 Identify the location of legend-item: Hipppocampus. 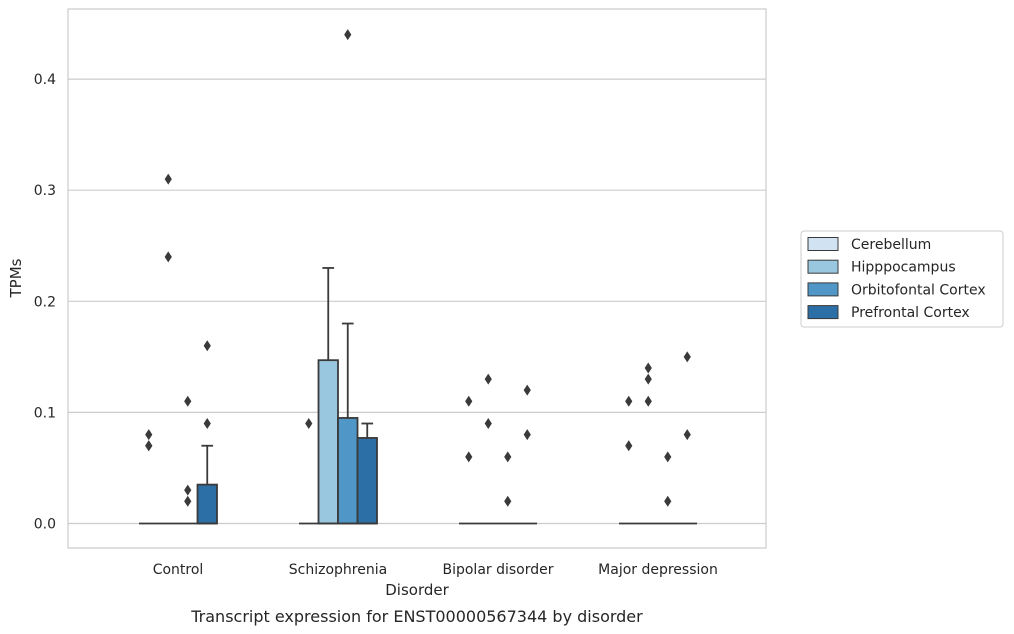
(881, 267).